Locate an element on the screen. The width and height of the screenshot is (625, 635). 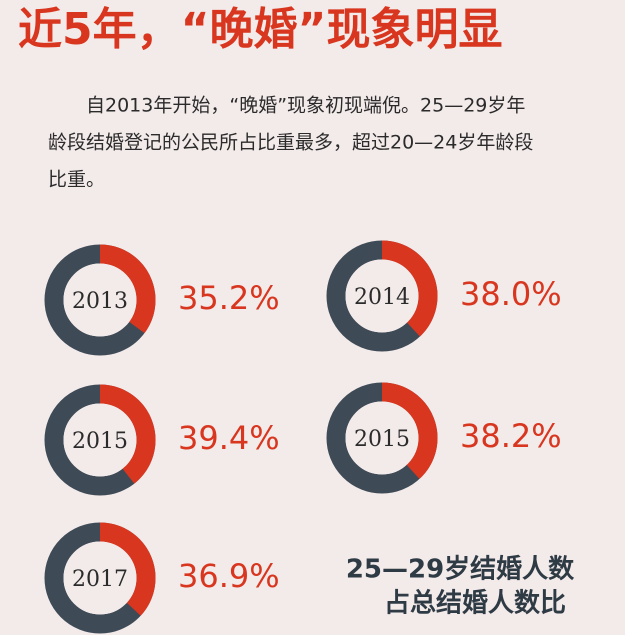
caption-line: 占总结婚人数比 is located at coordinates (475, 604).